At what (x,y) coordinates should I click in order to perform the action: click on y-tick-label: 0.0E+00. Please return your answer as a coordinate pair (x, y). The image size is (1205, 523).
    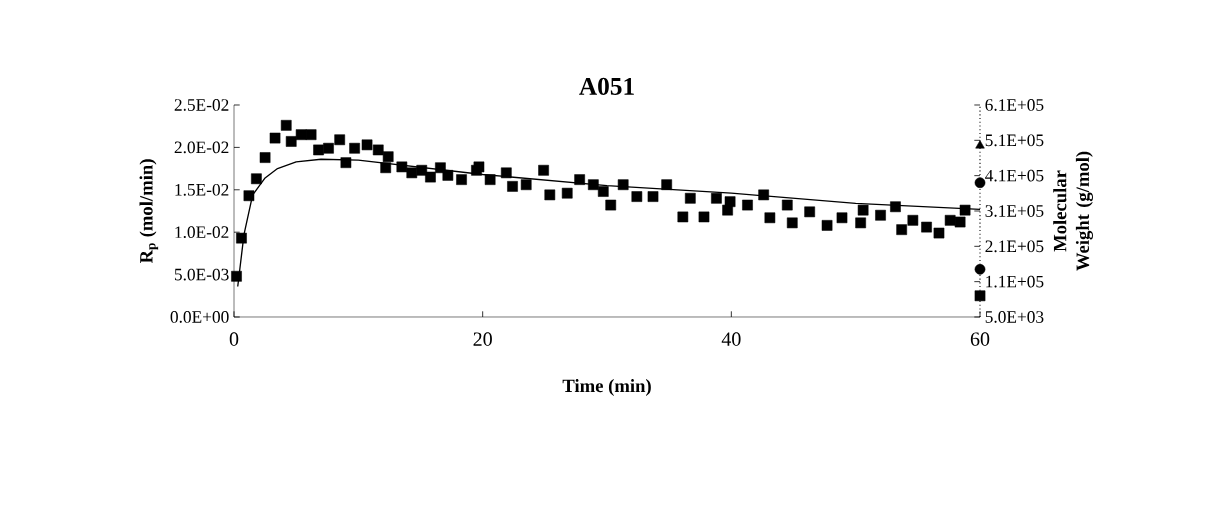
    Looking at the image, I should click on (199, 317).